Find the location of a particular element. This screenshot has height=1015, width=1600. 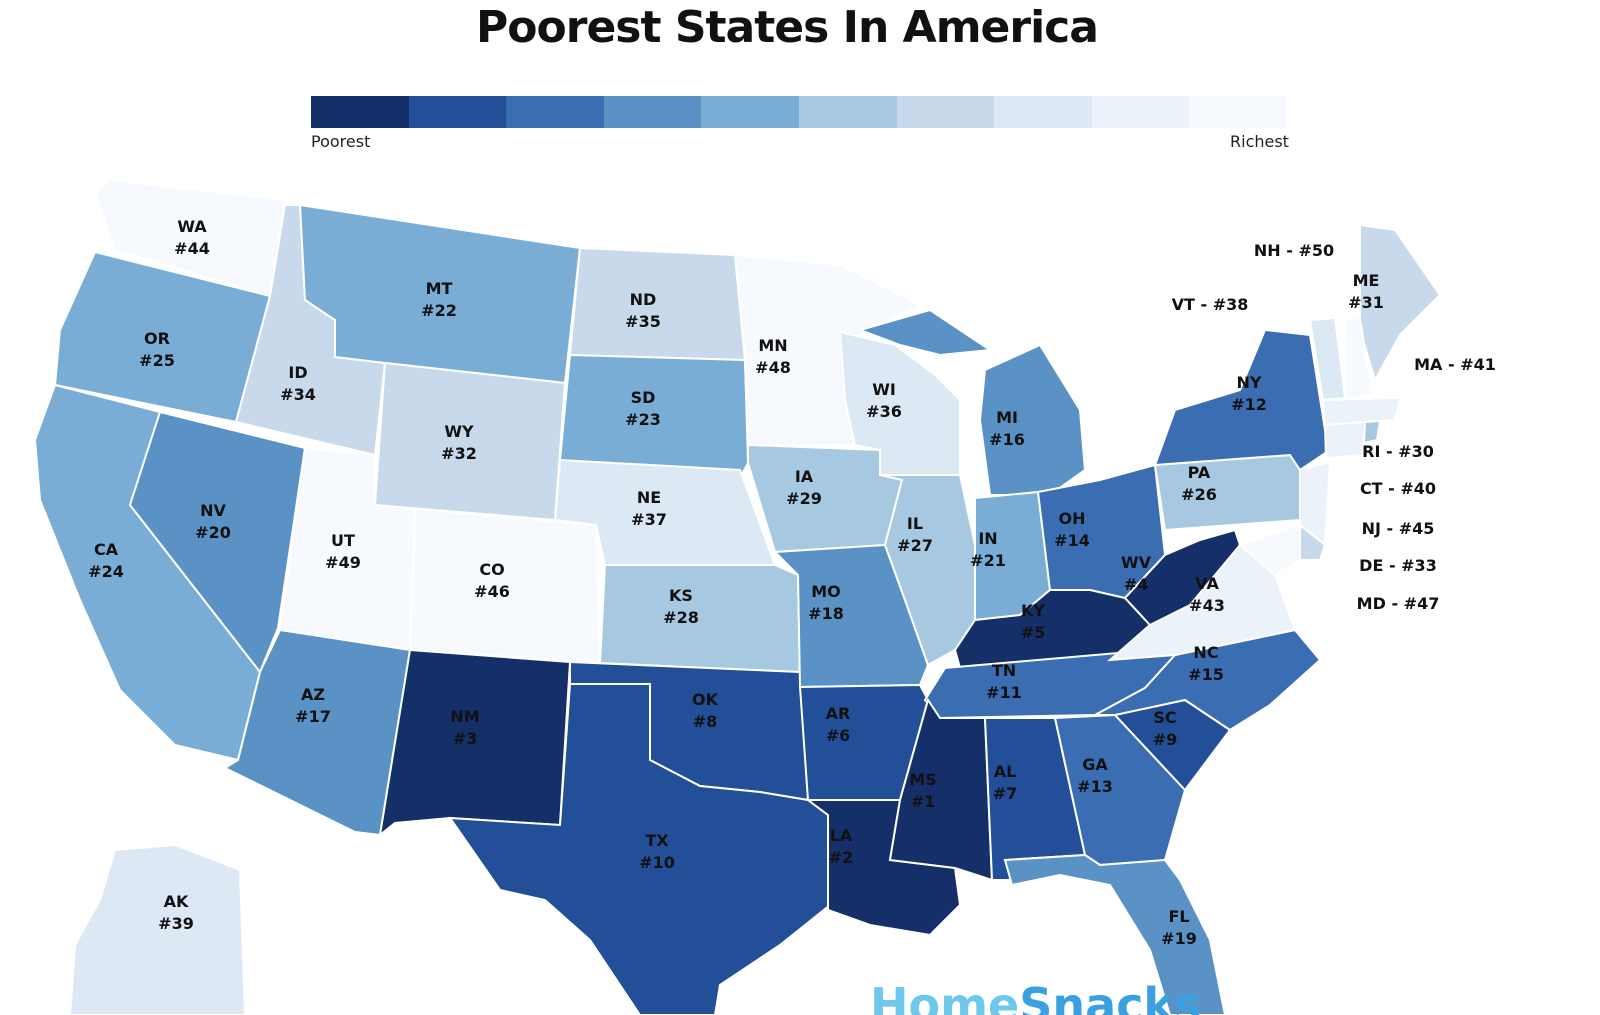

state-rank-oh: #14 is located at coordinates (1072, 540).